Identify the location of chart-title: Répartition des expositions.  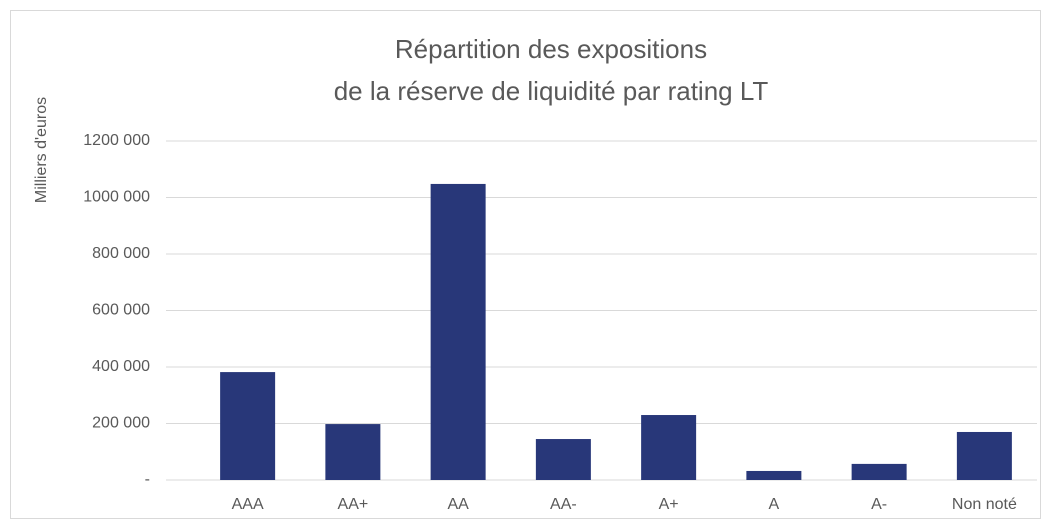
(551, 49).